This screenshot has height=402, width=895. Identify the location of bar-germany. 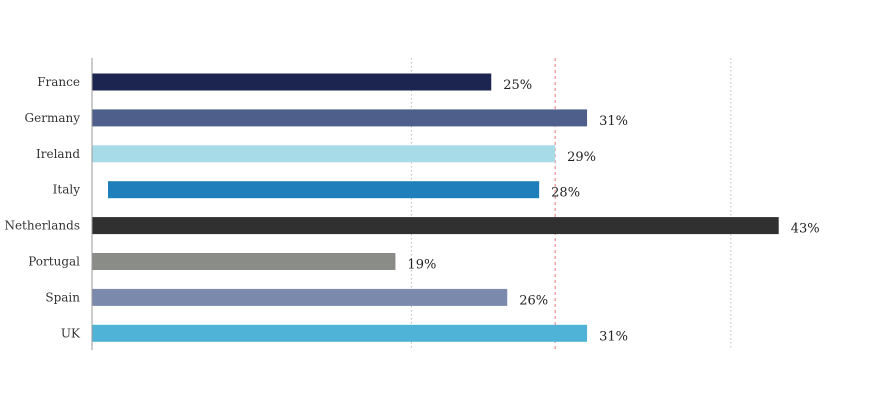
(340, 118).